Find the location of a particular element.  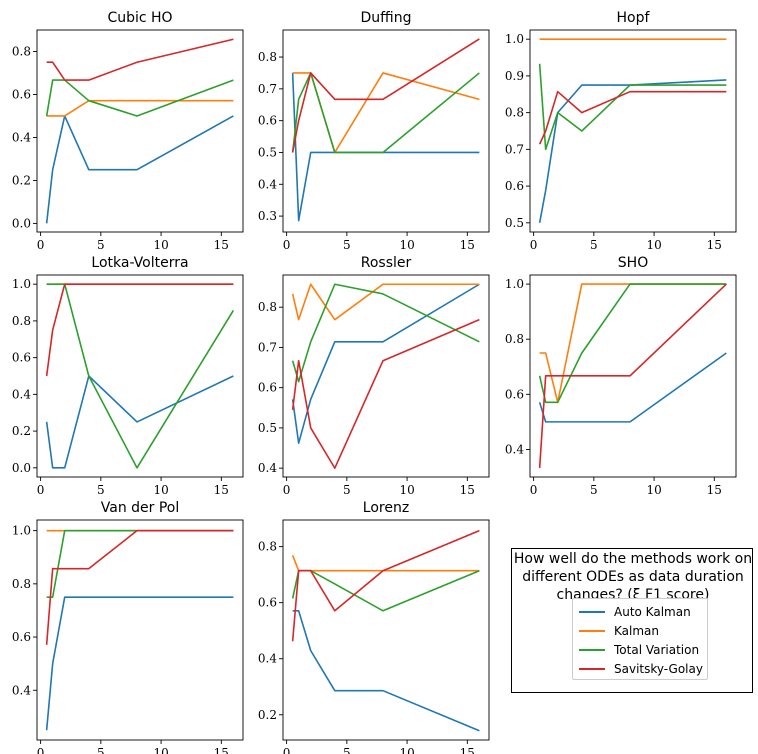

panel-lorenz: Lorenz 0 5 10 15 0.2 0.4 0.6 0.8 is located at coordinates (374, 627).